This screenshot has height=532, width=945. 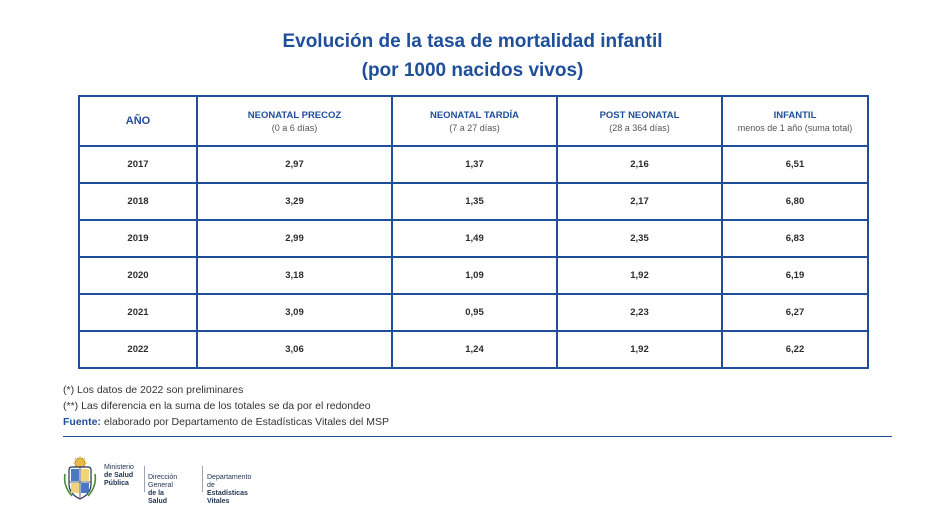 I want to click on column-header-sublabel: (28 a 364 días), so click(x=639, y=127).